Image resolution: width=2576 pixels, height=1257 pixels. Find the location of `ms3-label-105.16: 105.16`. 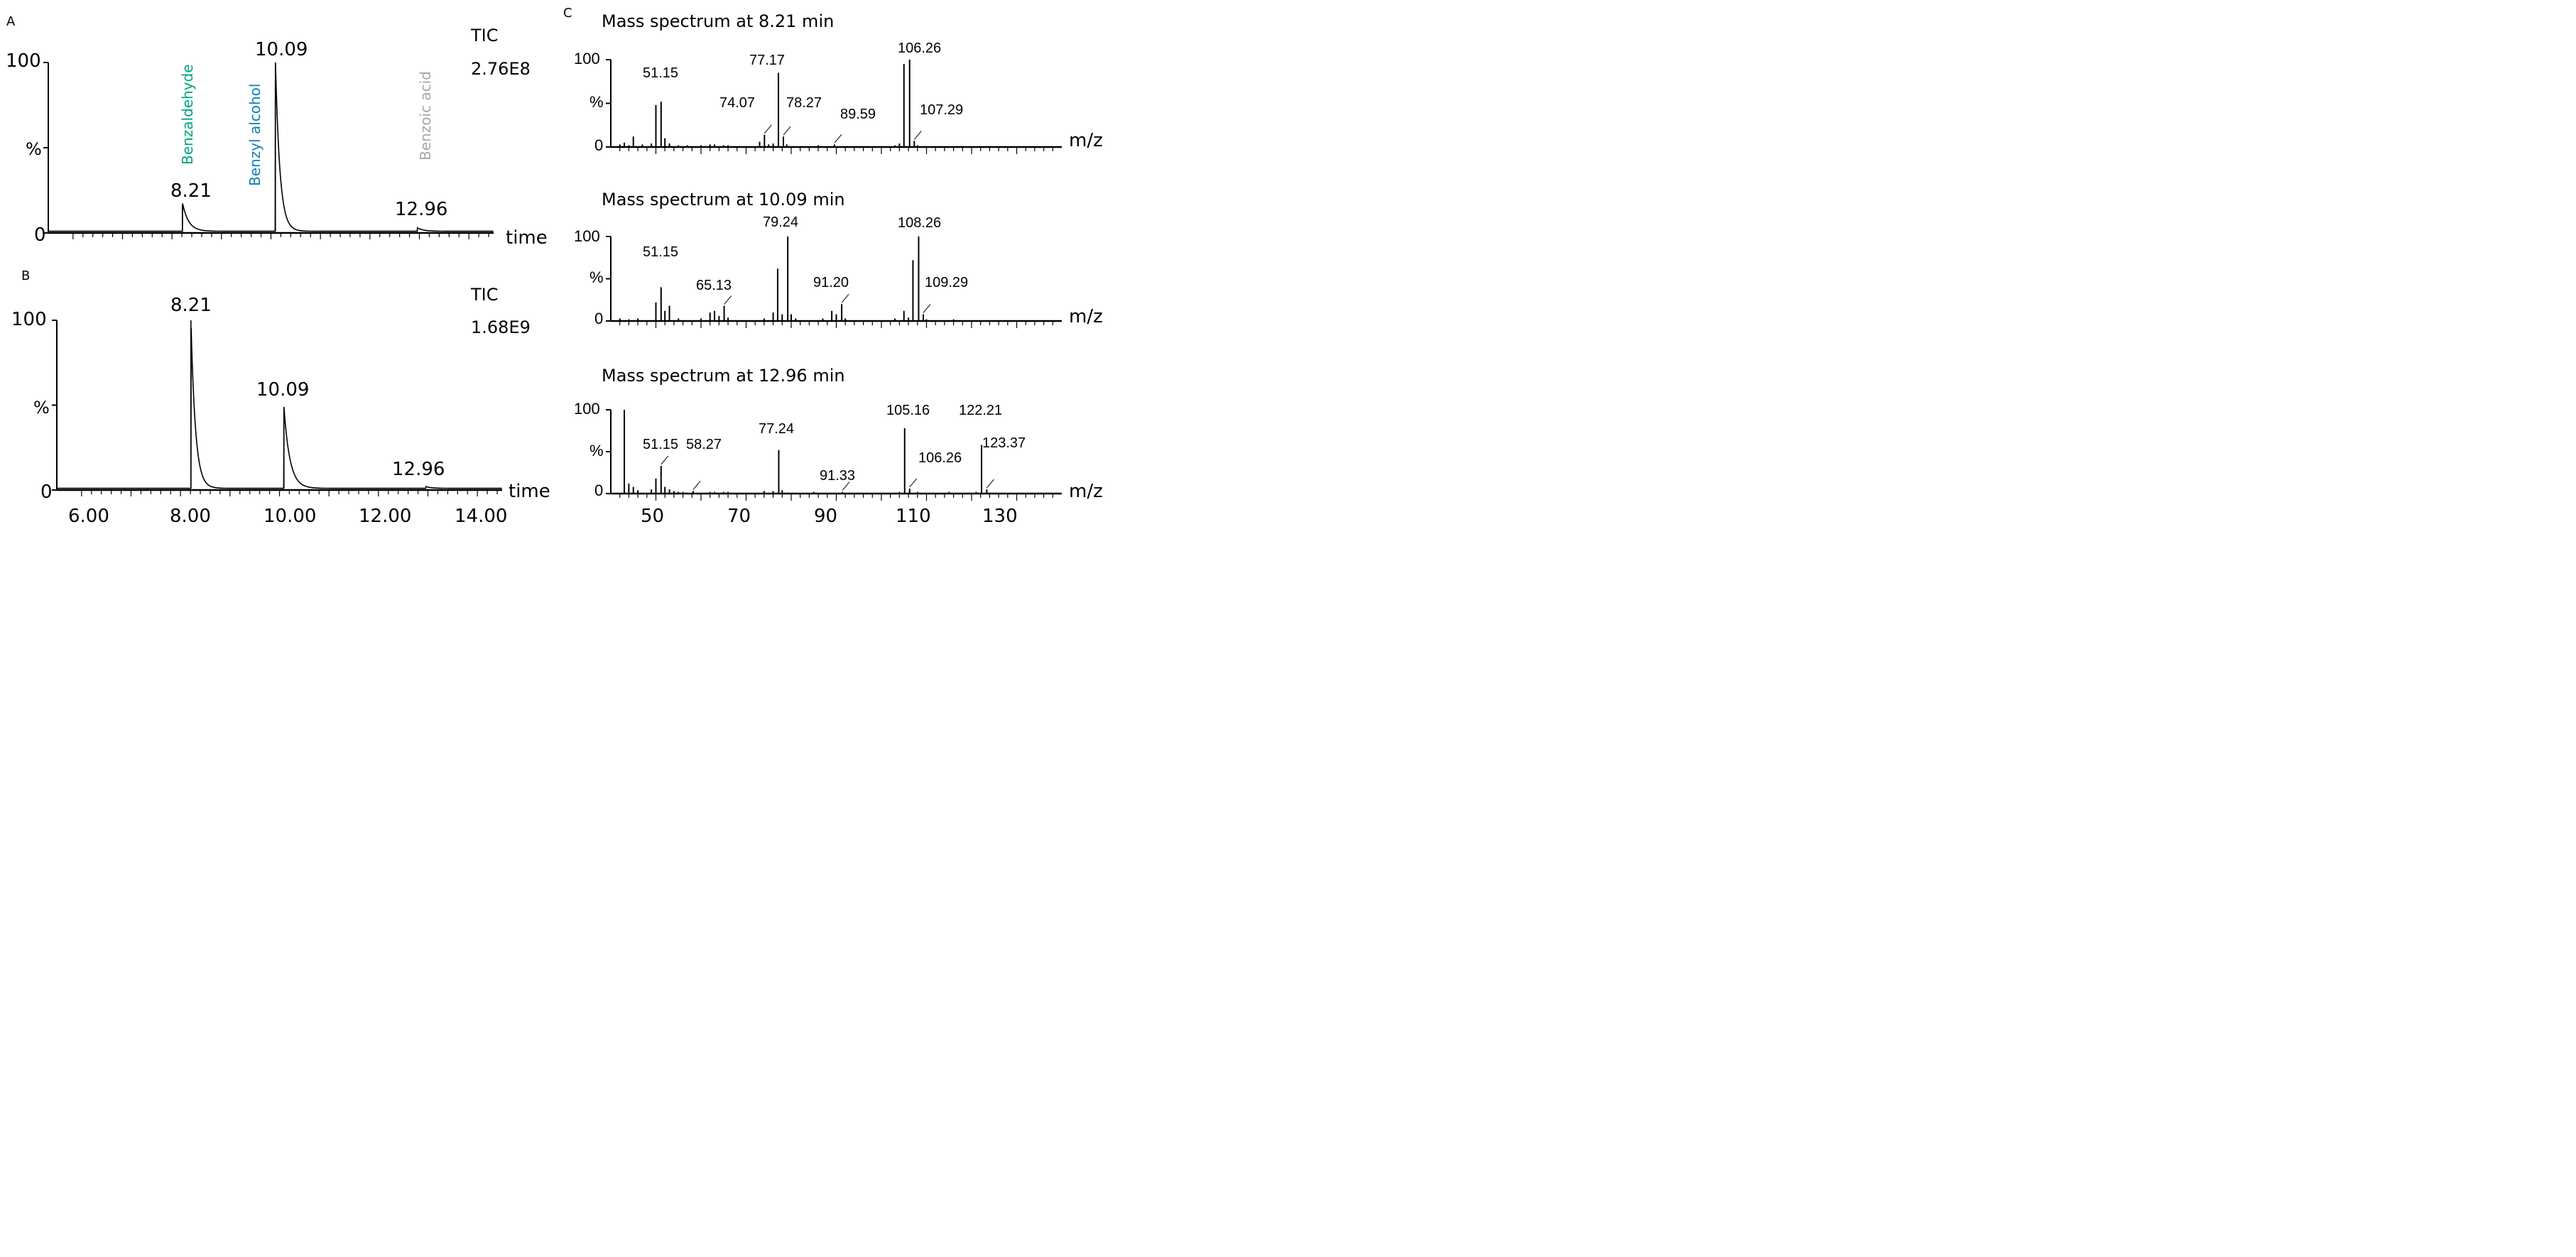

ms3-label-105.16: 105.16 is located at coordinates (908, 410).